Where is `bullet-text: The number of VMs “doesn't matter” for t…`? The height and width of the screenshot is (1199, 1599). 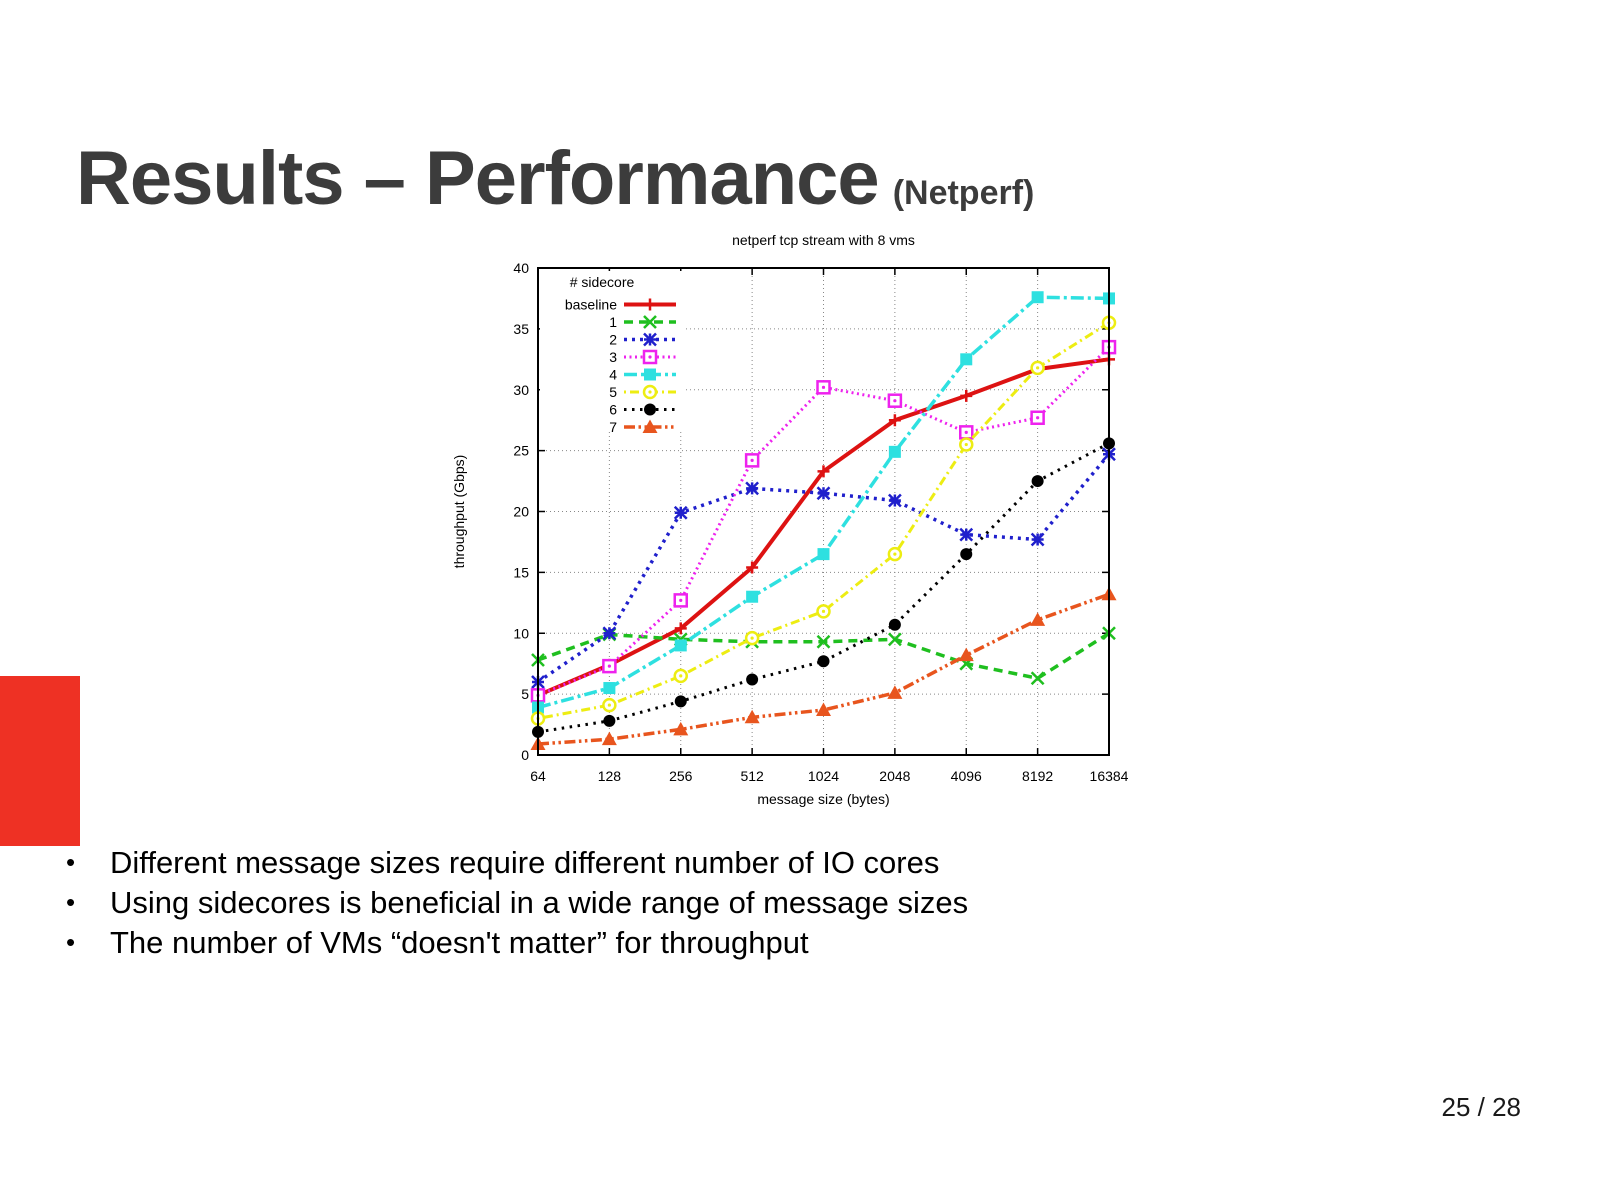 bullet-text: The number of VMs “doesn't matter” for t… is located at coordinates (459, 942).